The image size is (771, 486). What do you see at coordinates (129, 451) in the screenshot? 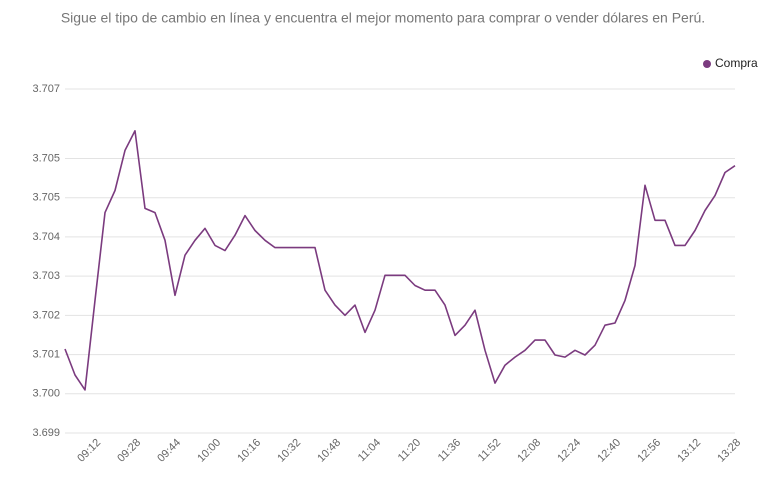
I see `x-tick-label: 09:28` at bounding box center [129, 451].